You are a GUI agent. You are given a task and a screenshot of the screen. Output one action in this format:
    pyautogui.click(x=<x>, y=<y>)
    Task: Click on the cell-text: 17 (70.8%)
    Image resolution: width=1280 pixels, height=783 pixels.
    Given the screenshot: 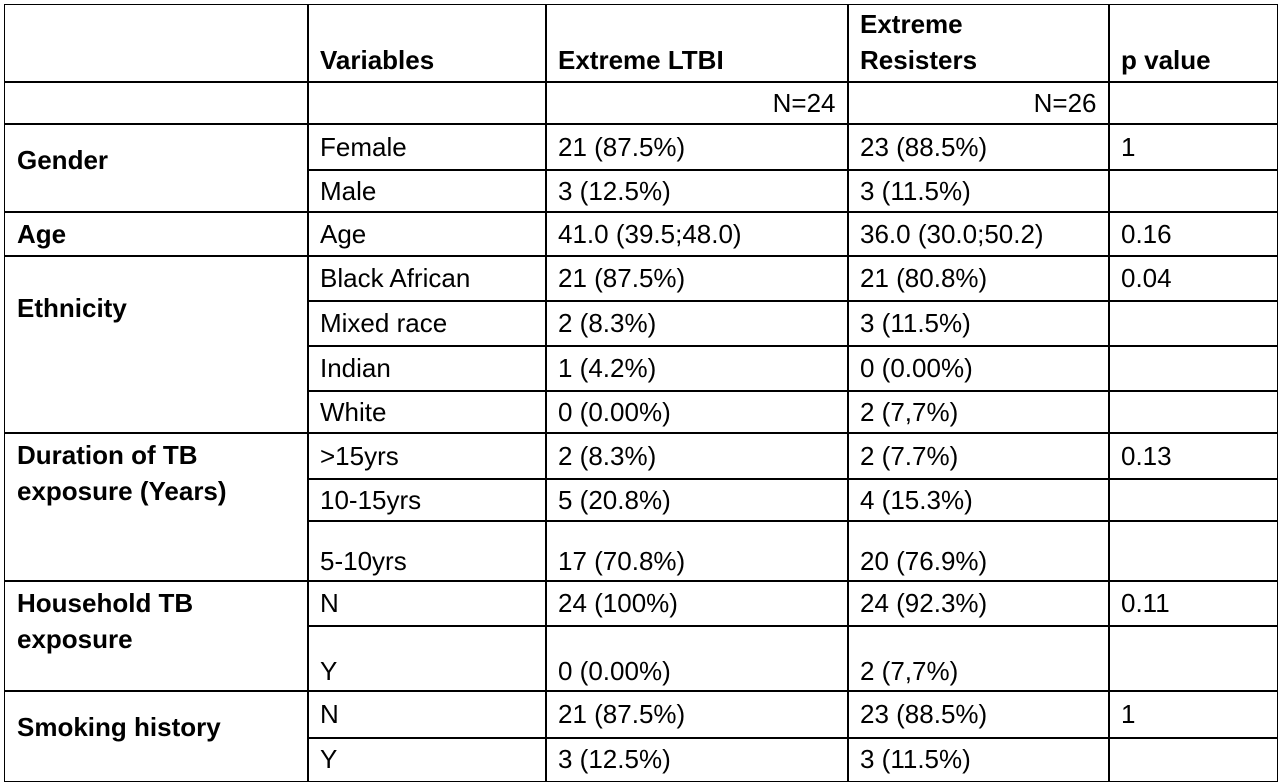 What is the action you would take?
    pyautogui.click(x=622, y=560)
    